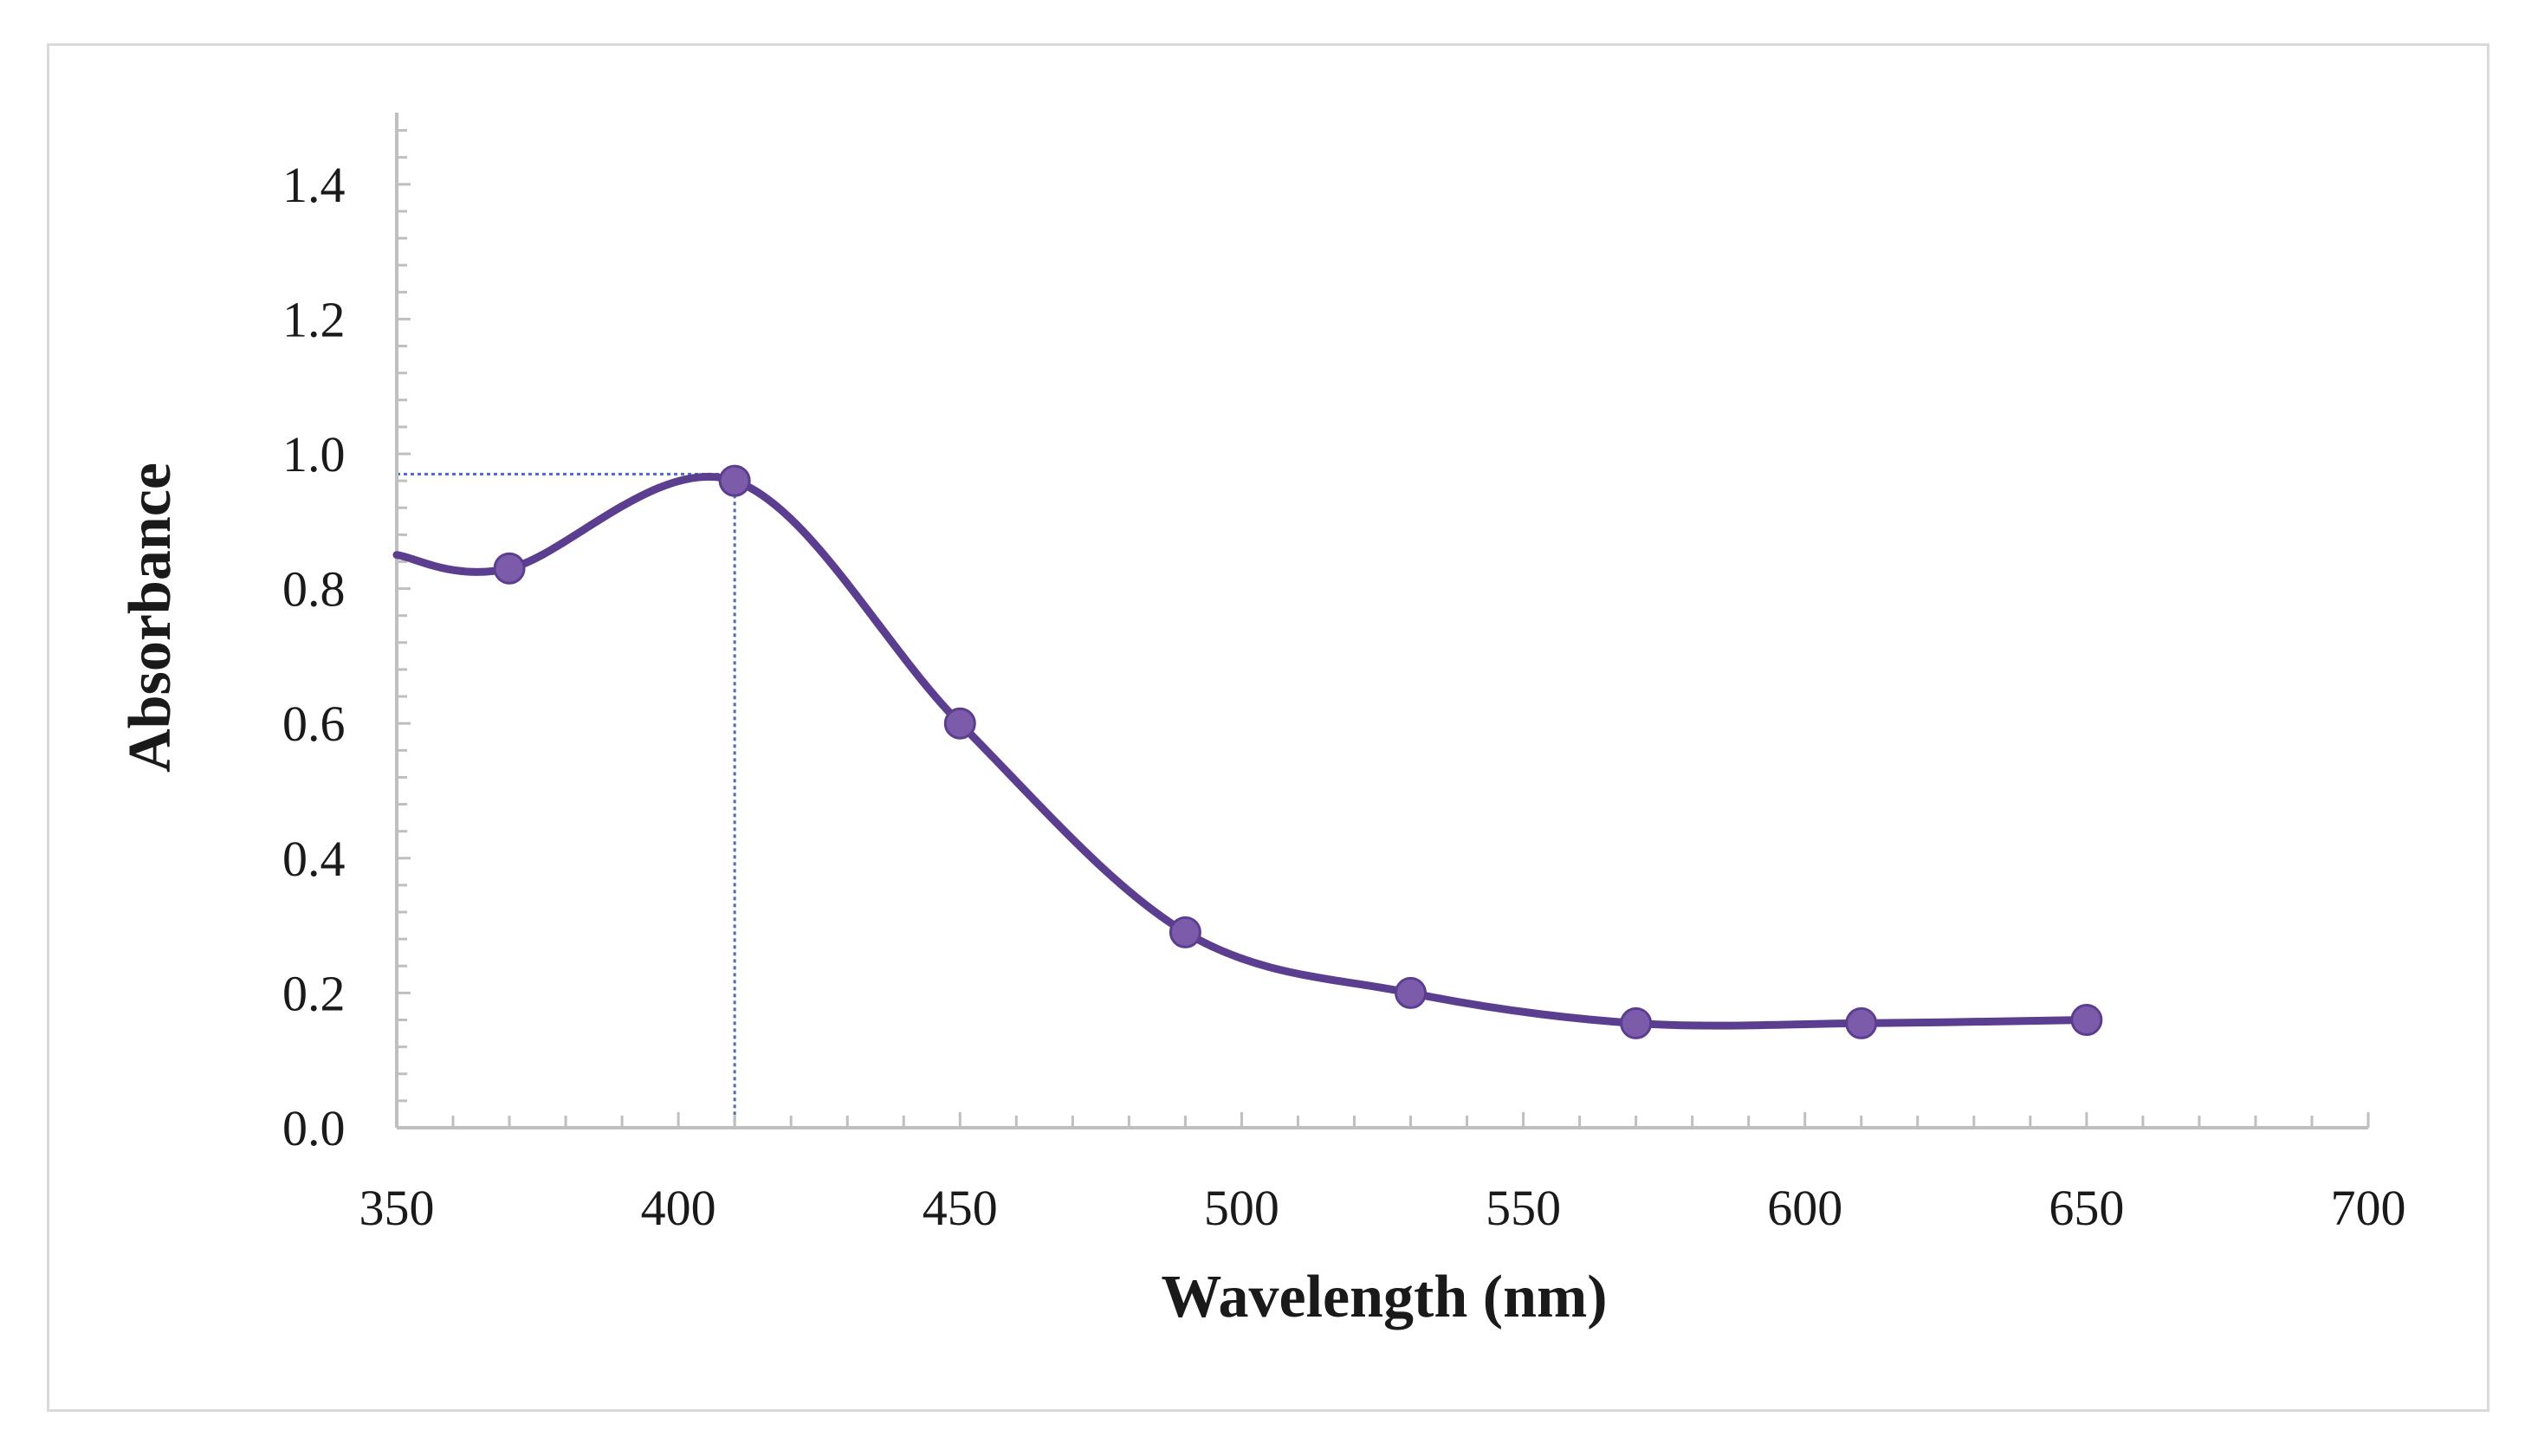 The height and width of the screenshot is (1456, 2538). I want to click on y-tick-label: 0.6, so click(314, 724).